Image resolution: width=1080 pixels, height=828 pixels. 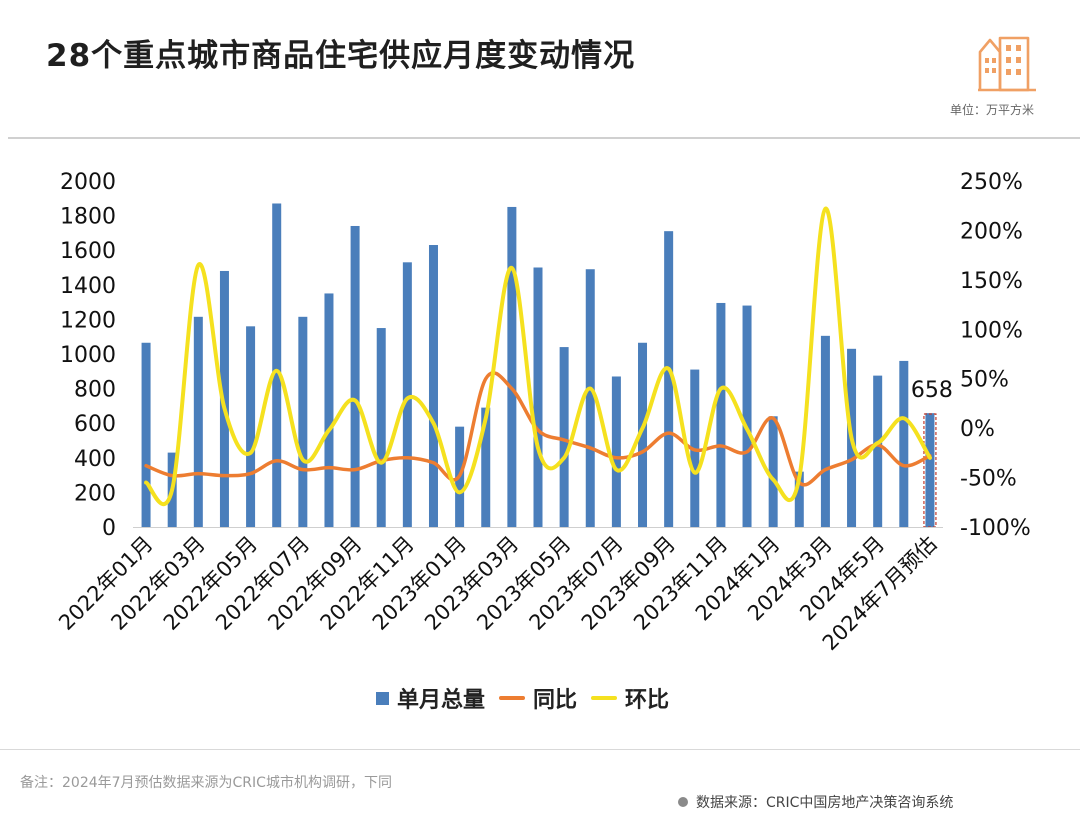 What do you see at coordinates (88, 286) in the screenshot?
I see `y-left-tick-label: 1400` at bounding box center [88, 286].